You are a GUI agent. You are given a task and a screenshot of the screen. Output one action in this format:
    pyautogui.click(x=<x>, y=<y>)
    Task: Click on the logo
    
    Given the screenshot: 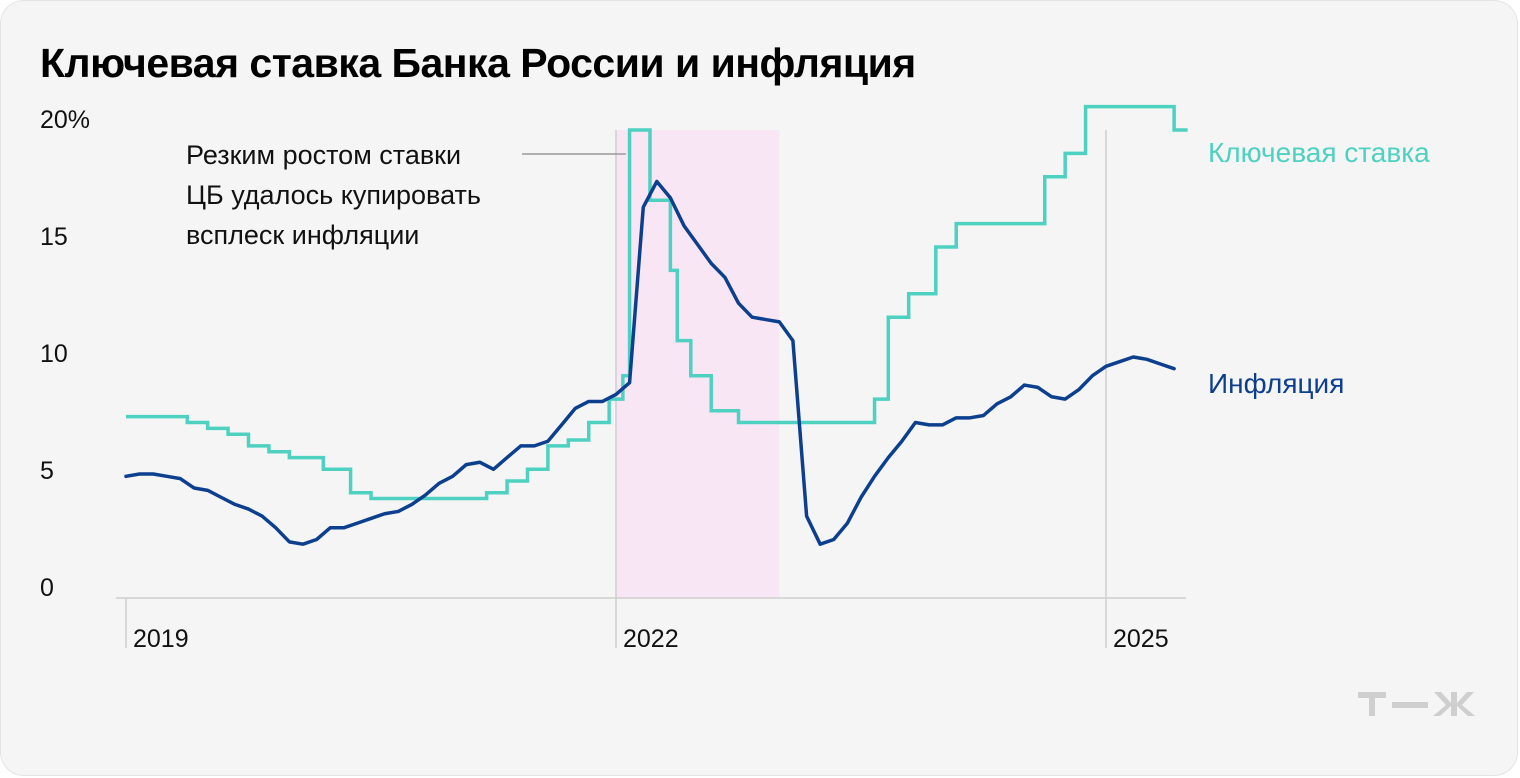 What is the action you would take?
    pyautogui.click(x=1419, y=707)
    